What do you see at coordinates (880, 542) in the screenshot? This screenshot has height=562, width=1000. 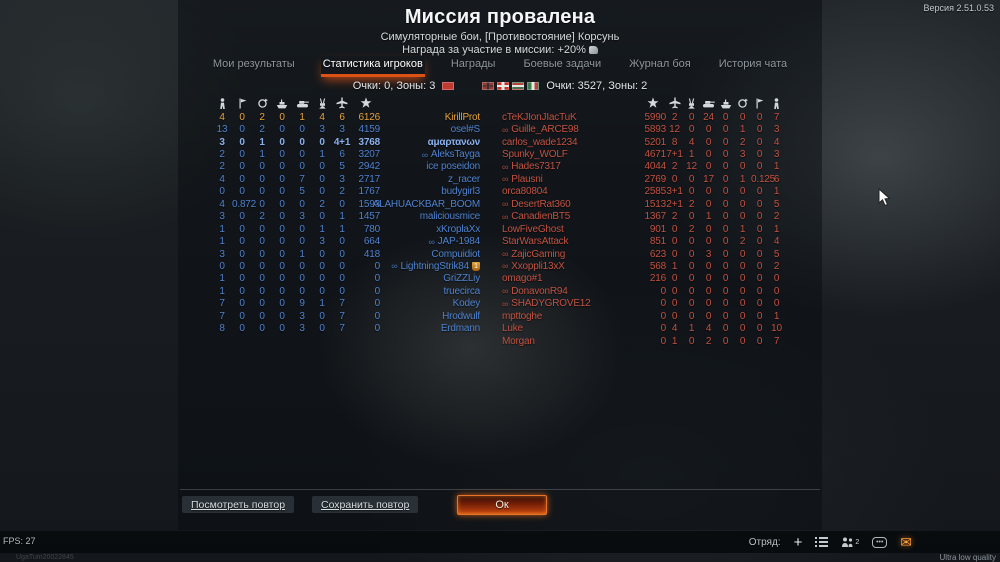 I see `chat-icon: •••` at bounding box center [880, 542].